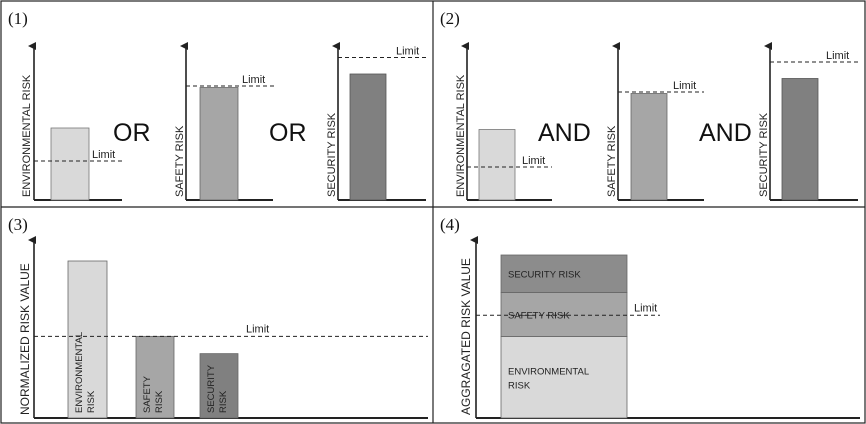  I want to click on panel-1-chart-safety: Limit SAFETY RISK, so click(224, 121).